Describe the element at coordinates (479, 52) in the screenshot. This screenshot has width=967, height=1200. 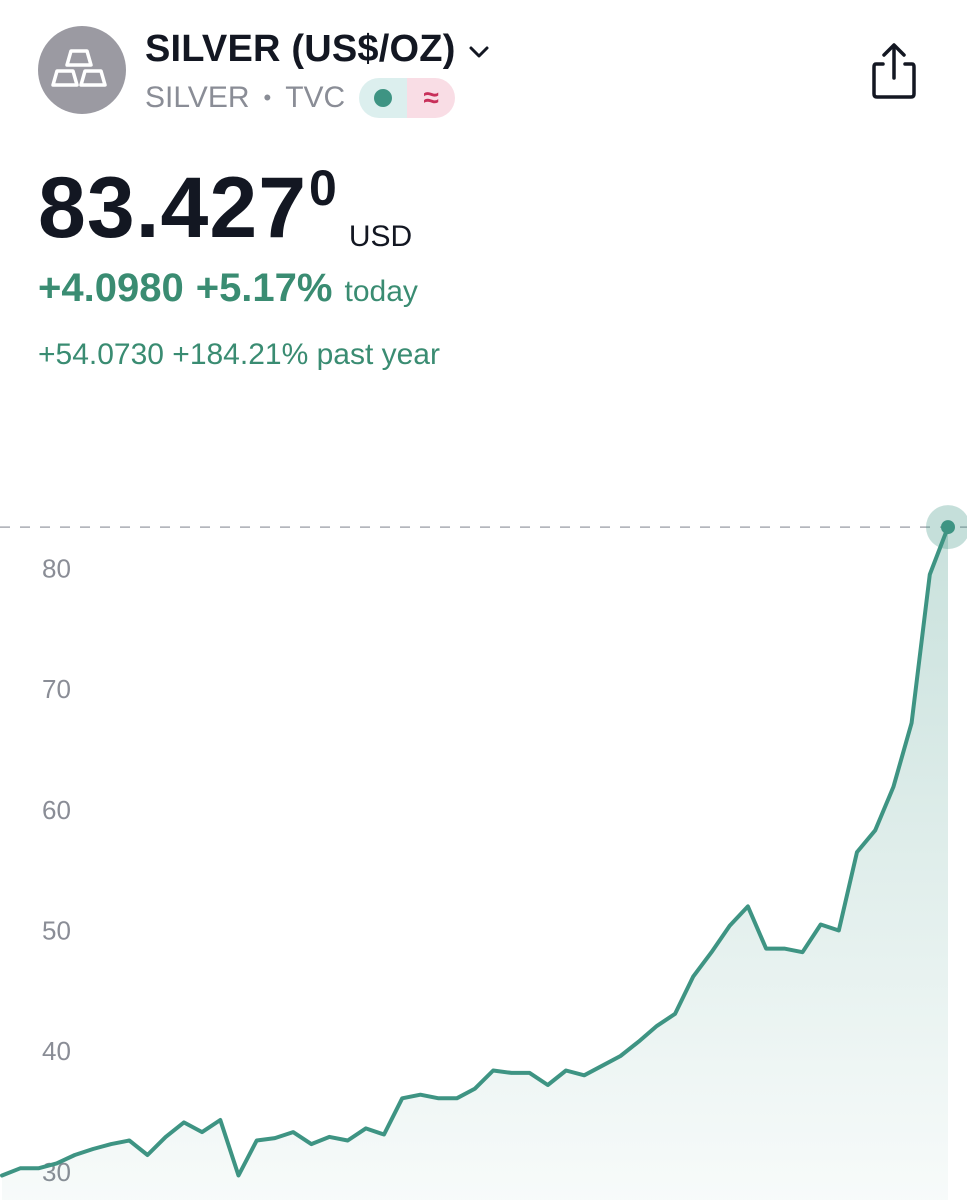
I see `chevron-down-icon` at that location.